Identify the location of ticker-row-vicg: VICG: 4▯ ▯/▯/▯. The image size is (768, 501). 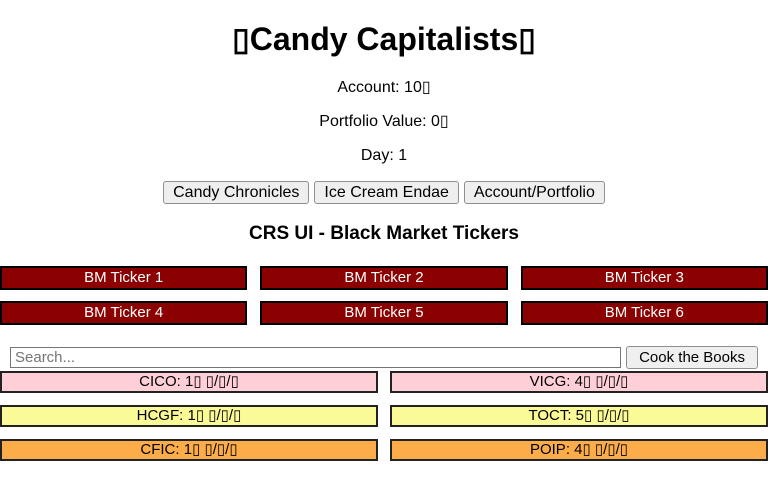
(579, 382).